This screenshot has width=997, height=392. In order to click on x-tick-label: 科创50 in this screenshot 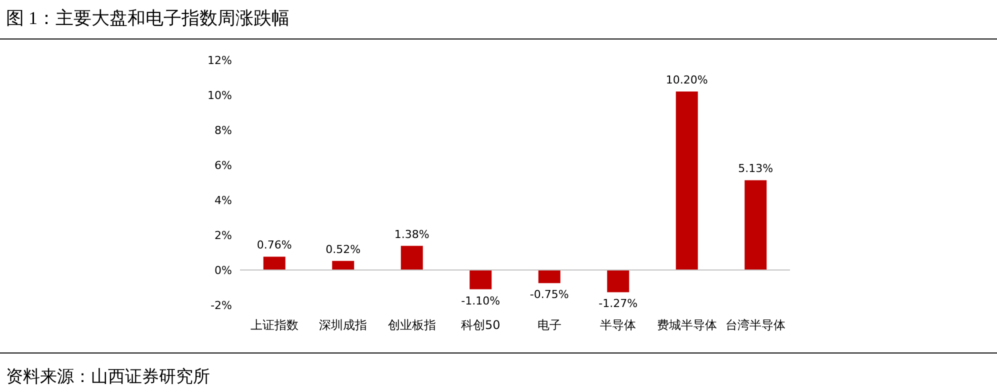, I will do `click(480, 325)`.